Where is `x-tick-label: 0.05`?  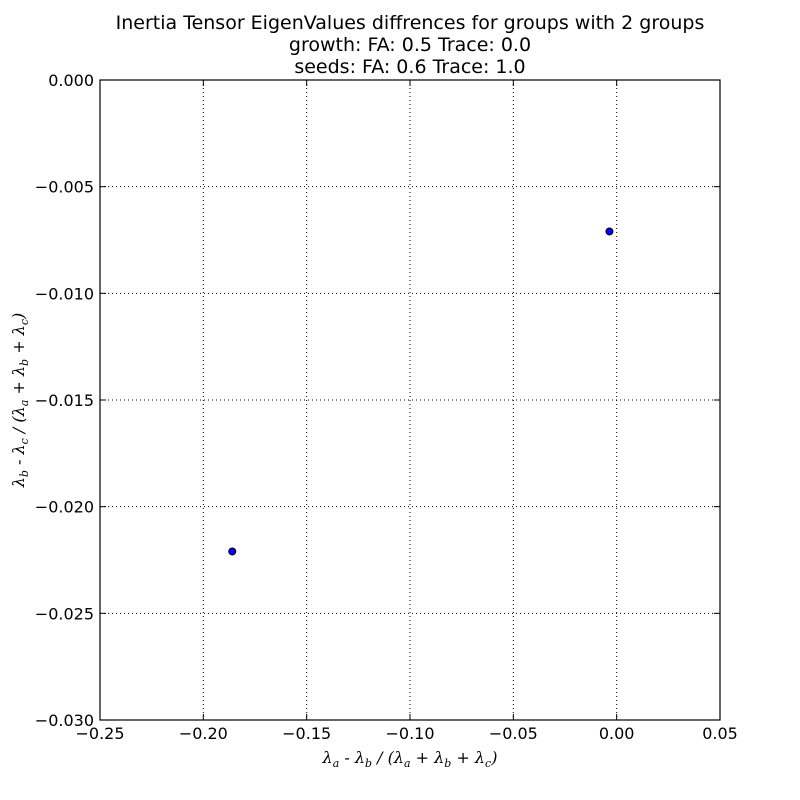 x-tick-label: 0.05 is located at coordinates (720, 733).